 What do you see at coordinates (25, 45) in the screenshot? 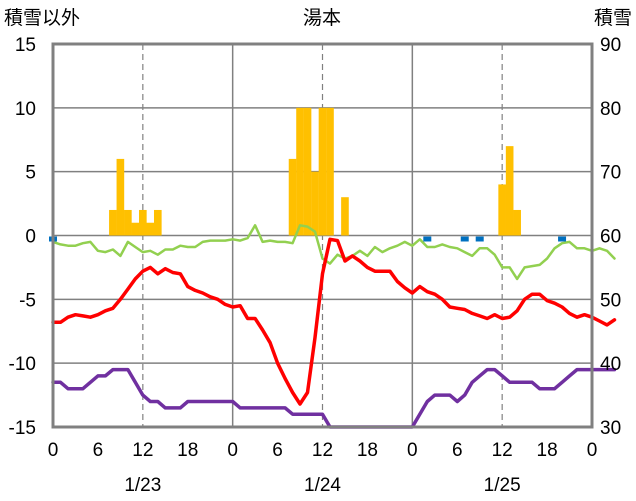
I see `left-tick-label: 15` at bounding box center [25, 45].